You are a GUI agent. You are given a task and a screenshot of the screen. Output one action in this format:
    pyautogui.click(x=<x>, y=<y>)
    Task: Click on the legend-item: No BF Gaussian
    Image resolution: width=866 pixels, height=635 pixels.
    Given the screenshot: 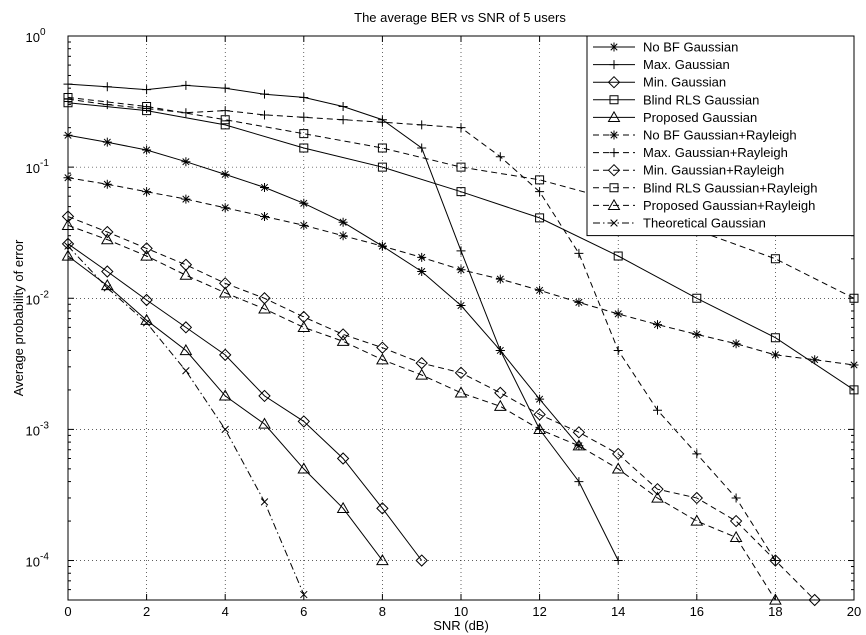 What is the action you would take?
    pyautogui.click(x=665, y=47)
    